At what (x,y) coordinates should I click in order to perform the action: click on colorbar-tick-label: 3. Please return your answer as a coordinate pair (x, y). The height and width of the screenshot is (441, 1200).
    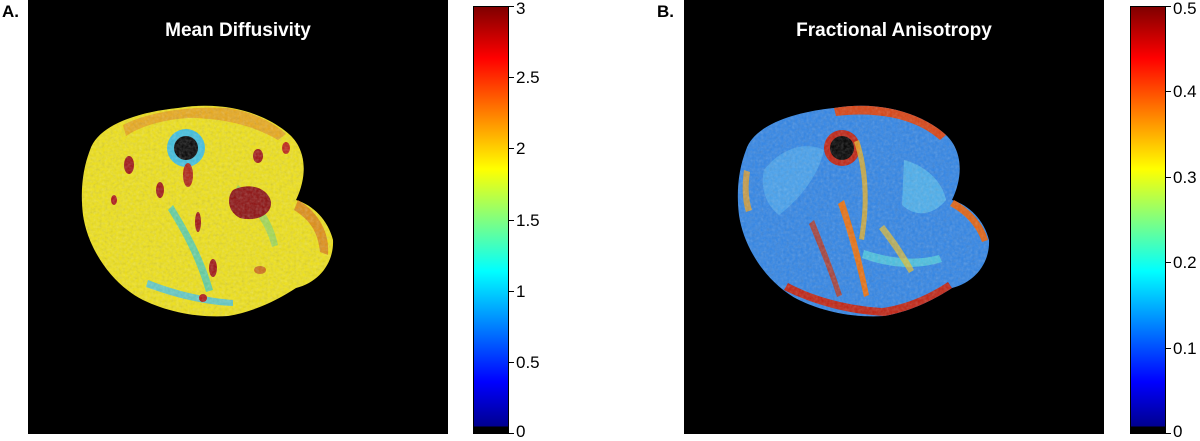
    Looking at the image, I should click on (521, 9).